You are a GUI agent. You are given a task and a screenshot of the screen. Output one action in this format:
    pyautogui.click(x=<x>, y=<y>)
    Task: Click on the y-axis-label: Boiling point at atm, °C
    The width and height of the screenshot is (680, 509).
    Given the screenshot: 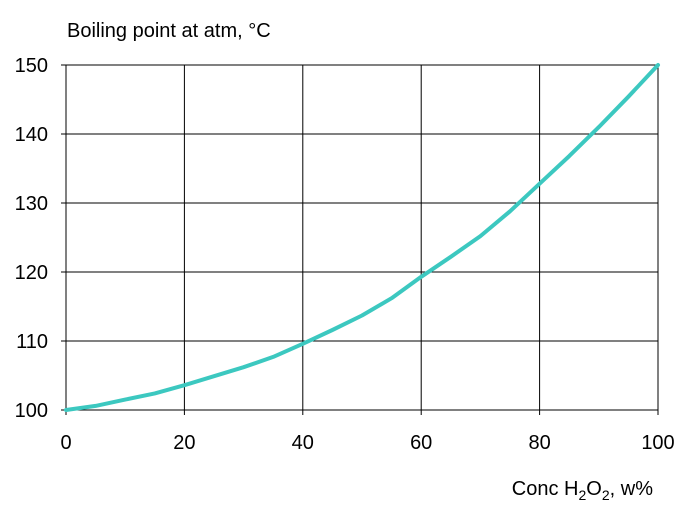 What is the action you would take?
    pyautogui.click(x=169, y=31)
    